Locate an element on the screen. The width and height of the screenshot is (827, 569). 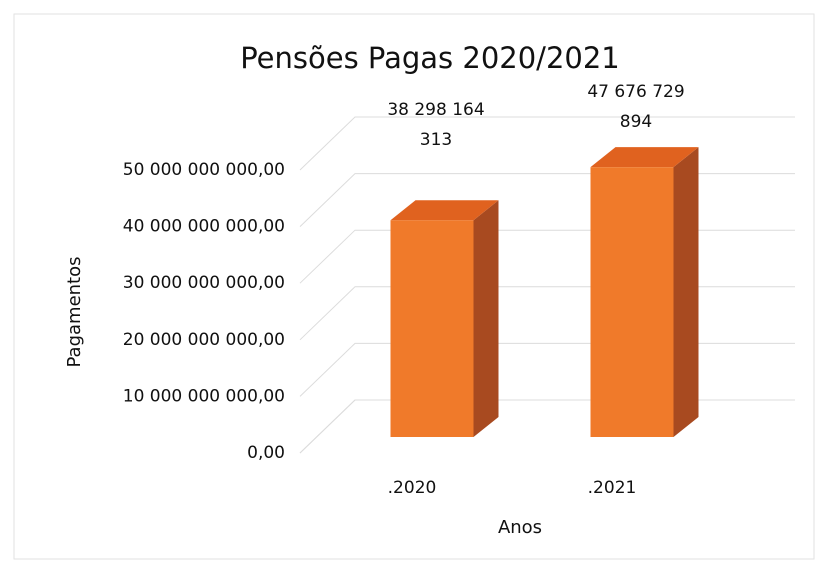
y-tick-label: 30 000 000 000,00 is located at coordinates (204, 283).